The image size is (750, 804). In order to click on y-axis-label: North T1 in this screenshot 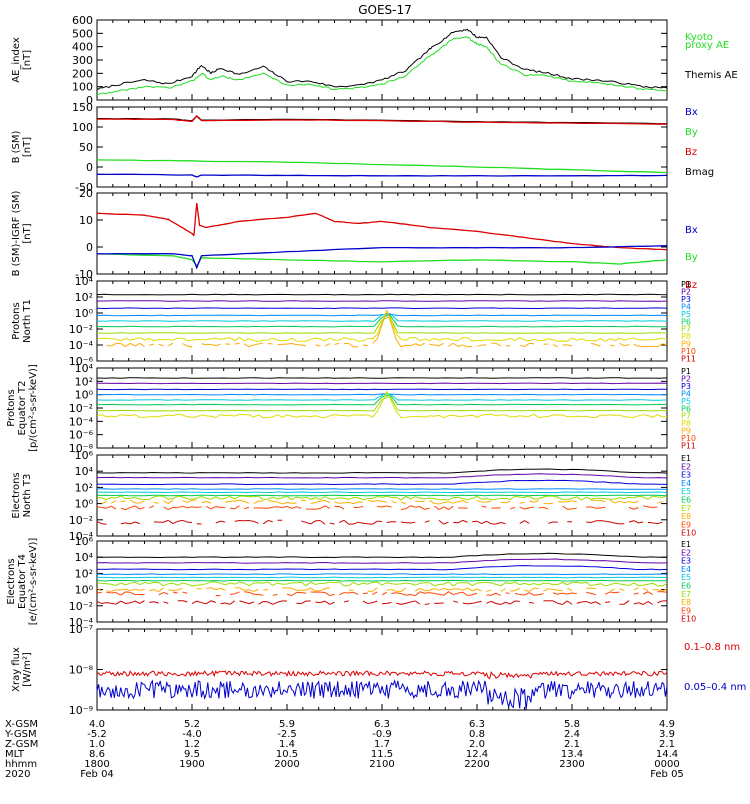, I will do `click(27, 321)`.